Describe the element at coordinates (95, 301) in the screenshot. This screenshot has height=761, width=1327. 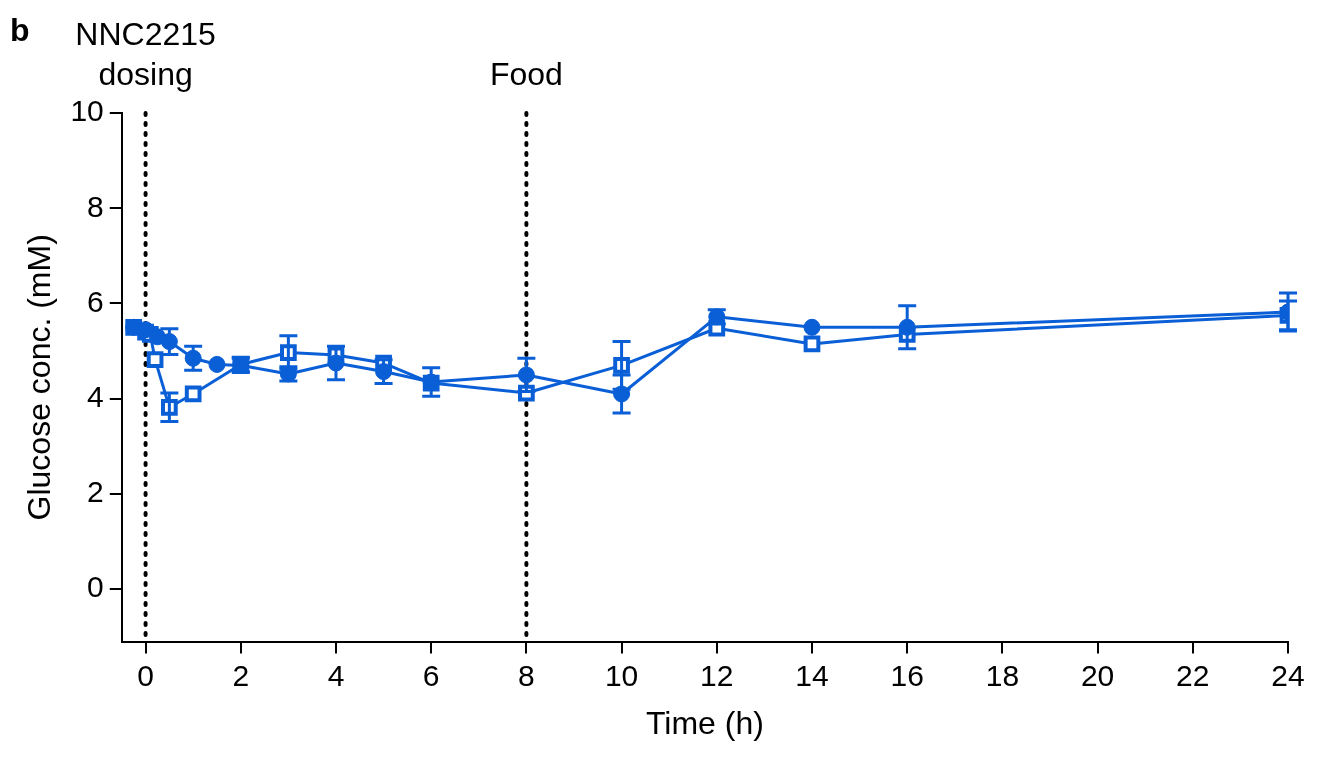
I see `y-tick-label: 6` at that location.